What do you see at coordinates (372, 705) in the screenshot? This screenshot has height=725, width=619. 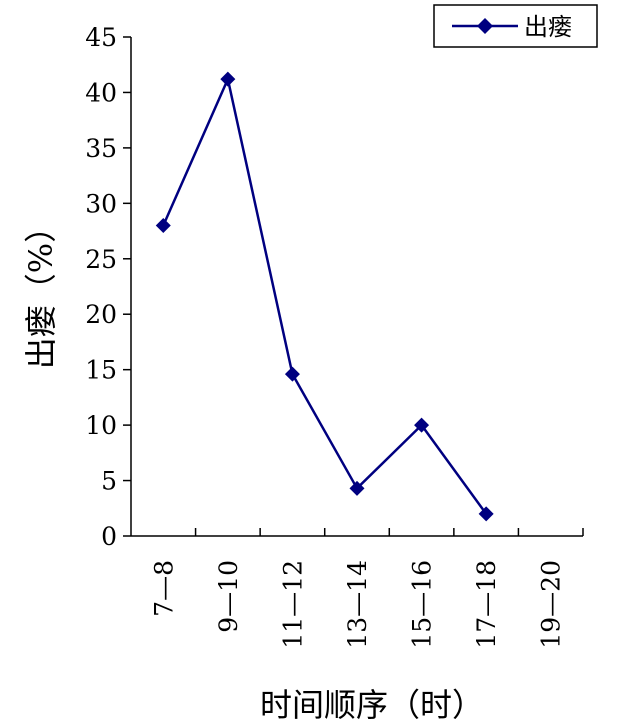 I see `x-axis-title: 时间顺序（时）` at bounding box center [372, 705].